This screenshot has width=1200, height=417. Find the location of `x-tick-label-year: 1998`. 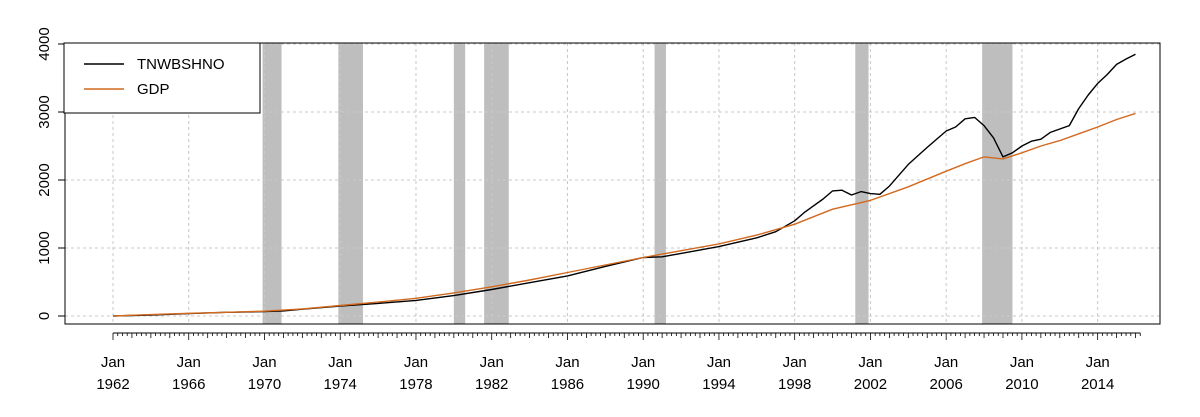

x-tick-label-year: 1998 is located at coordinates (794, 384).